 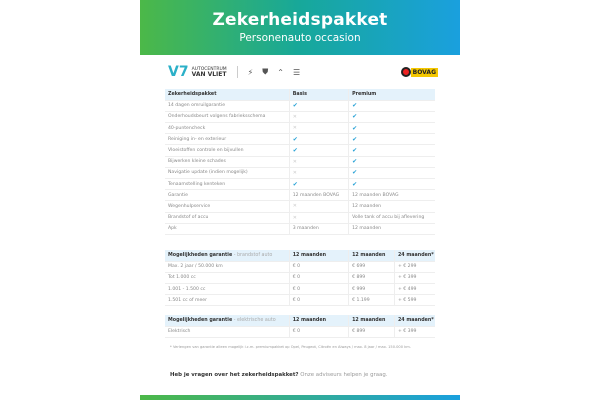 What do you see at coordinates (227, 117) in the screenshot?
I see `table-cell: Onderhoudsbeurt volgens fabrieksschema` at bounding box center [227, 117].